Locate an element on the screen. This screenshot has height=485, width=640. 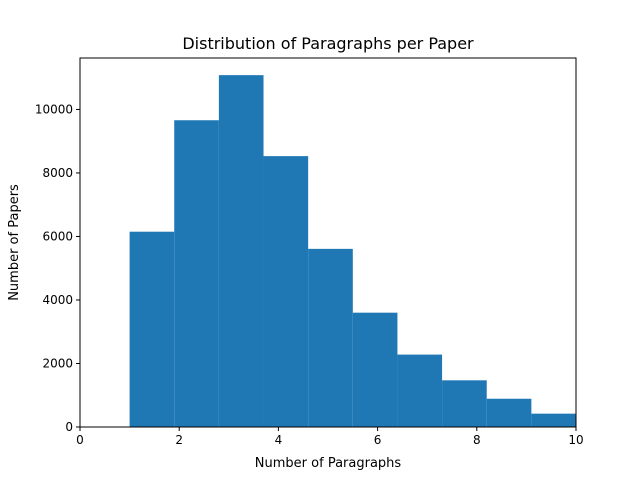
x-axis-label: Number of Paragraphs is located at coordinates (328, 463).